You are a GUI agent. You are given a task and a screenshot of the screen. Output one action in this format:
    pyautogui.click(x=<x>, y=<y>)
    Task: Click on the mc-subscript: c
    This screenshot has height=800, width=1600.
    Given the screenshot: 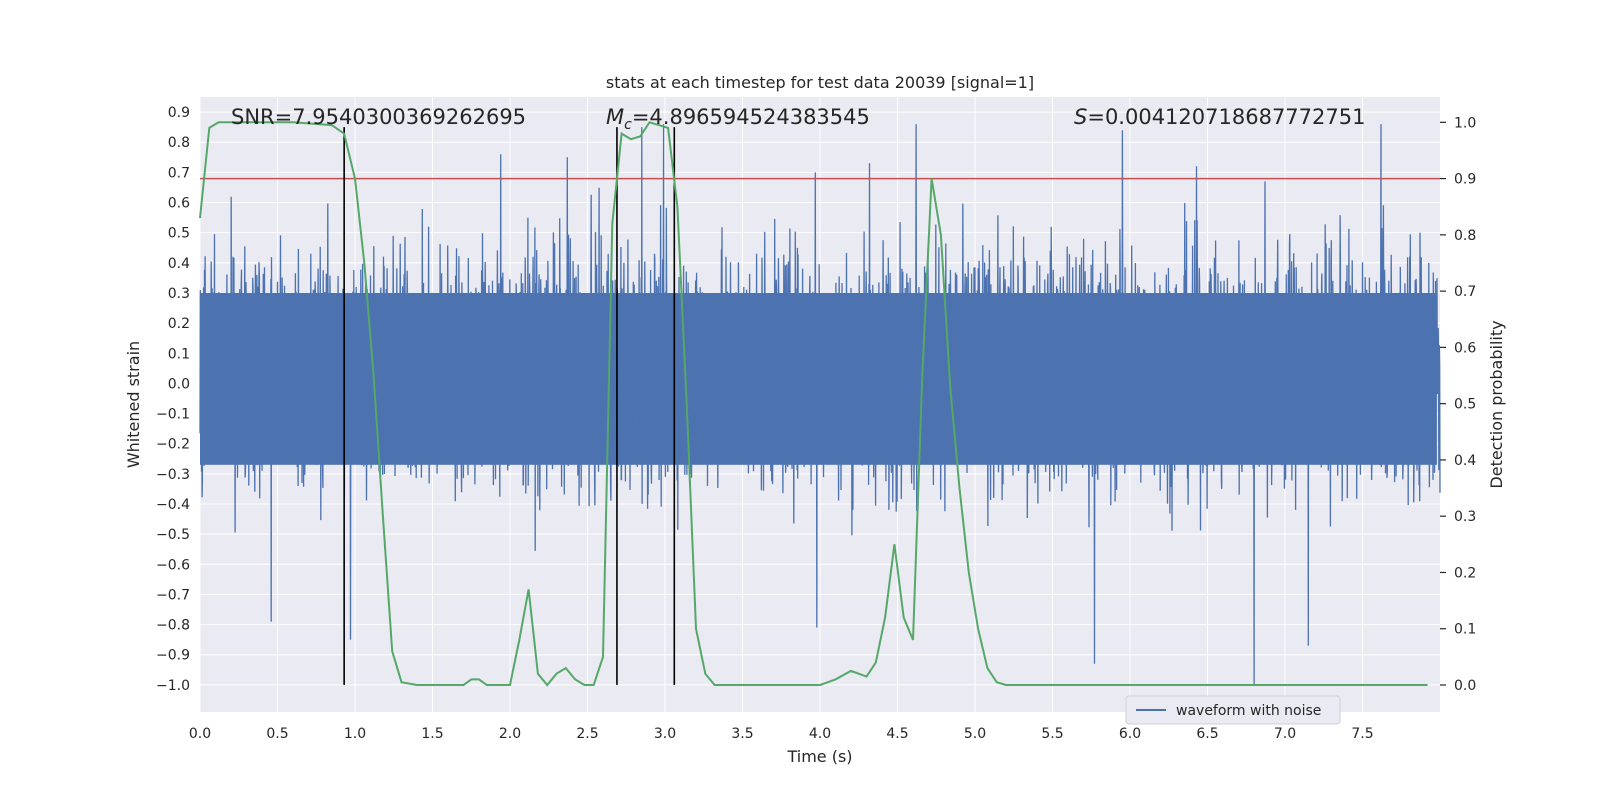 What is the action you would take?
    pyautogui.click(x=628, y=125)
    